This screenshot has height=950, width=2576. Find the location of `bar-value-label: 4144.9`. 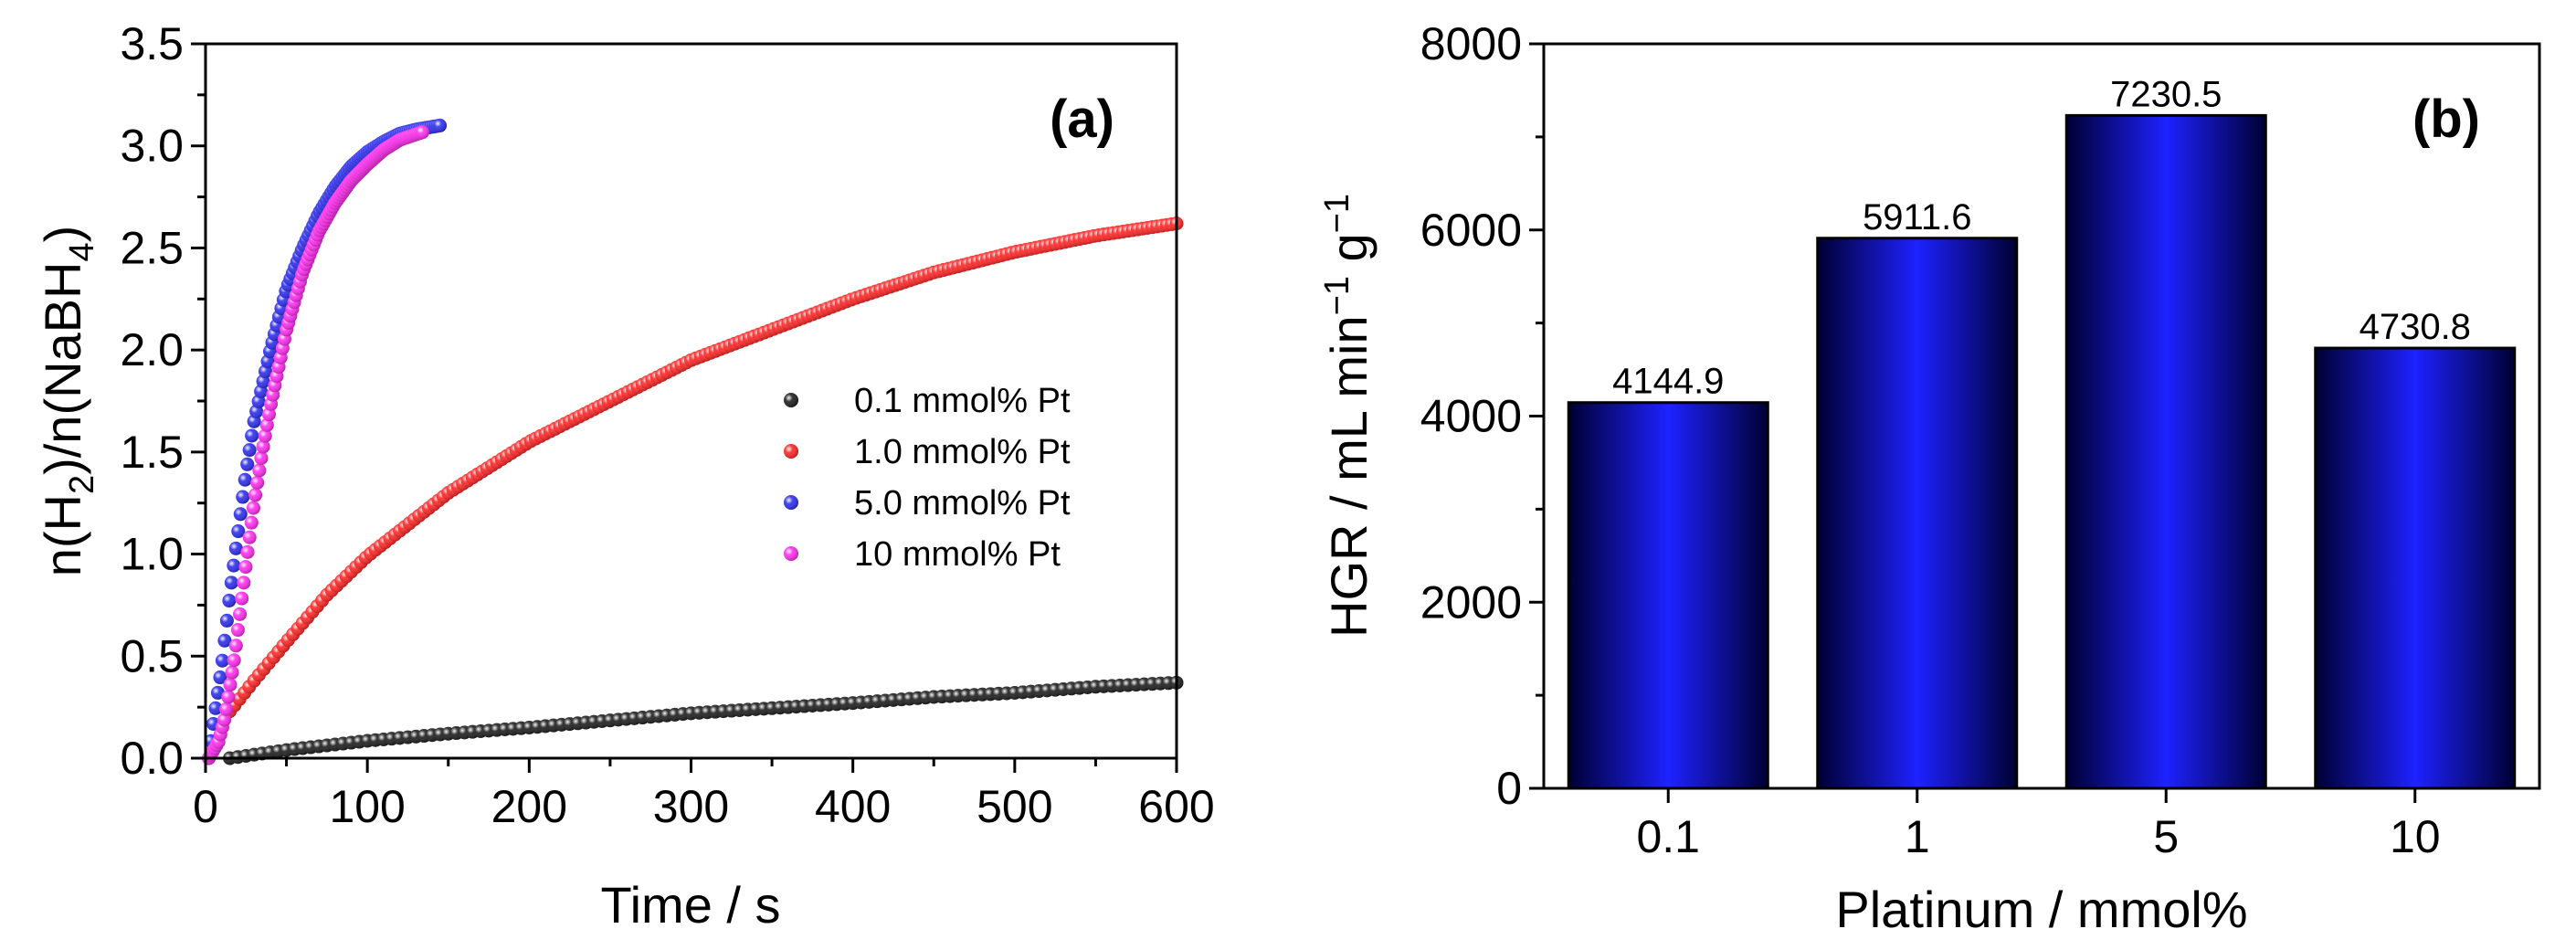

bar-value-label: 4144.9 is located at coordinates (1668, 382).